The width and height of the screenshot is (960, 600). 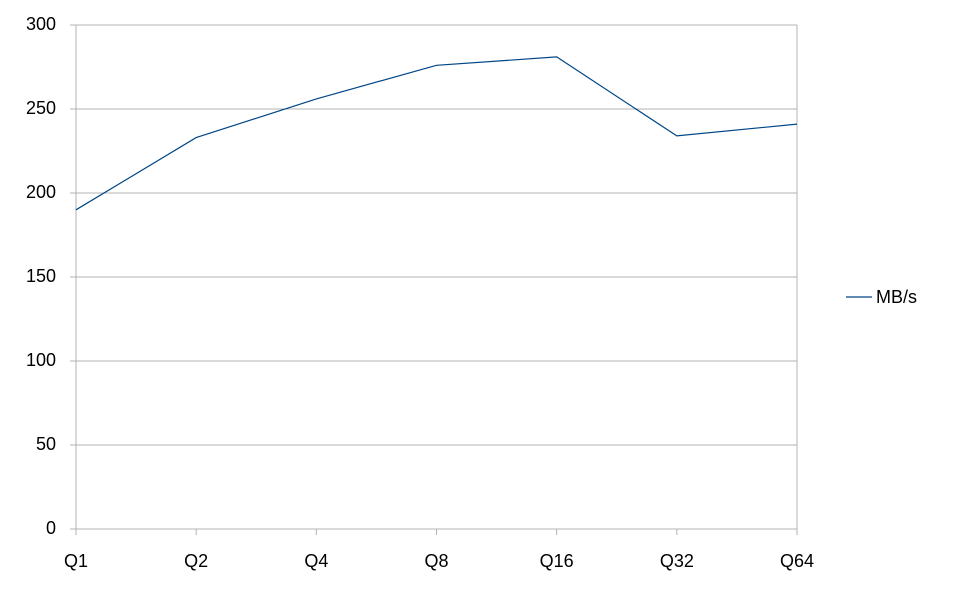 What do you see at coordinates (677, 561) in the screenshot?
I see `x-tick-label: Q32` at bounding box center [677, 561].